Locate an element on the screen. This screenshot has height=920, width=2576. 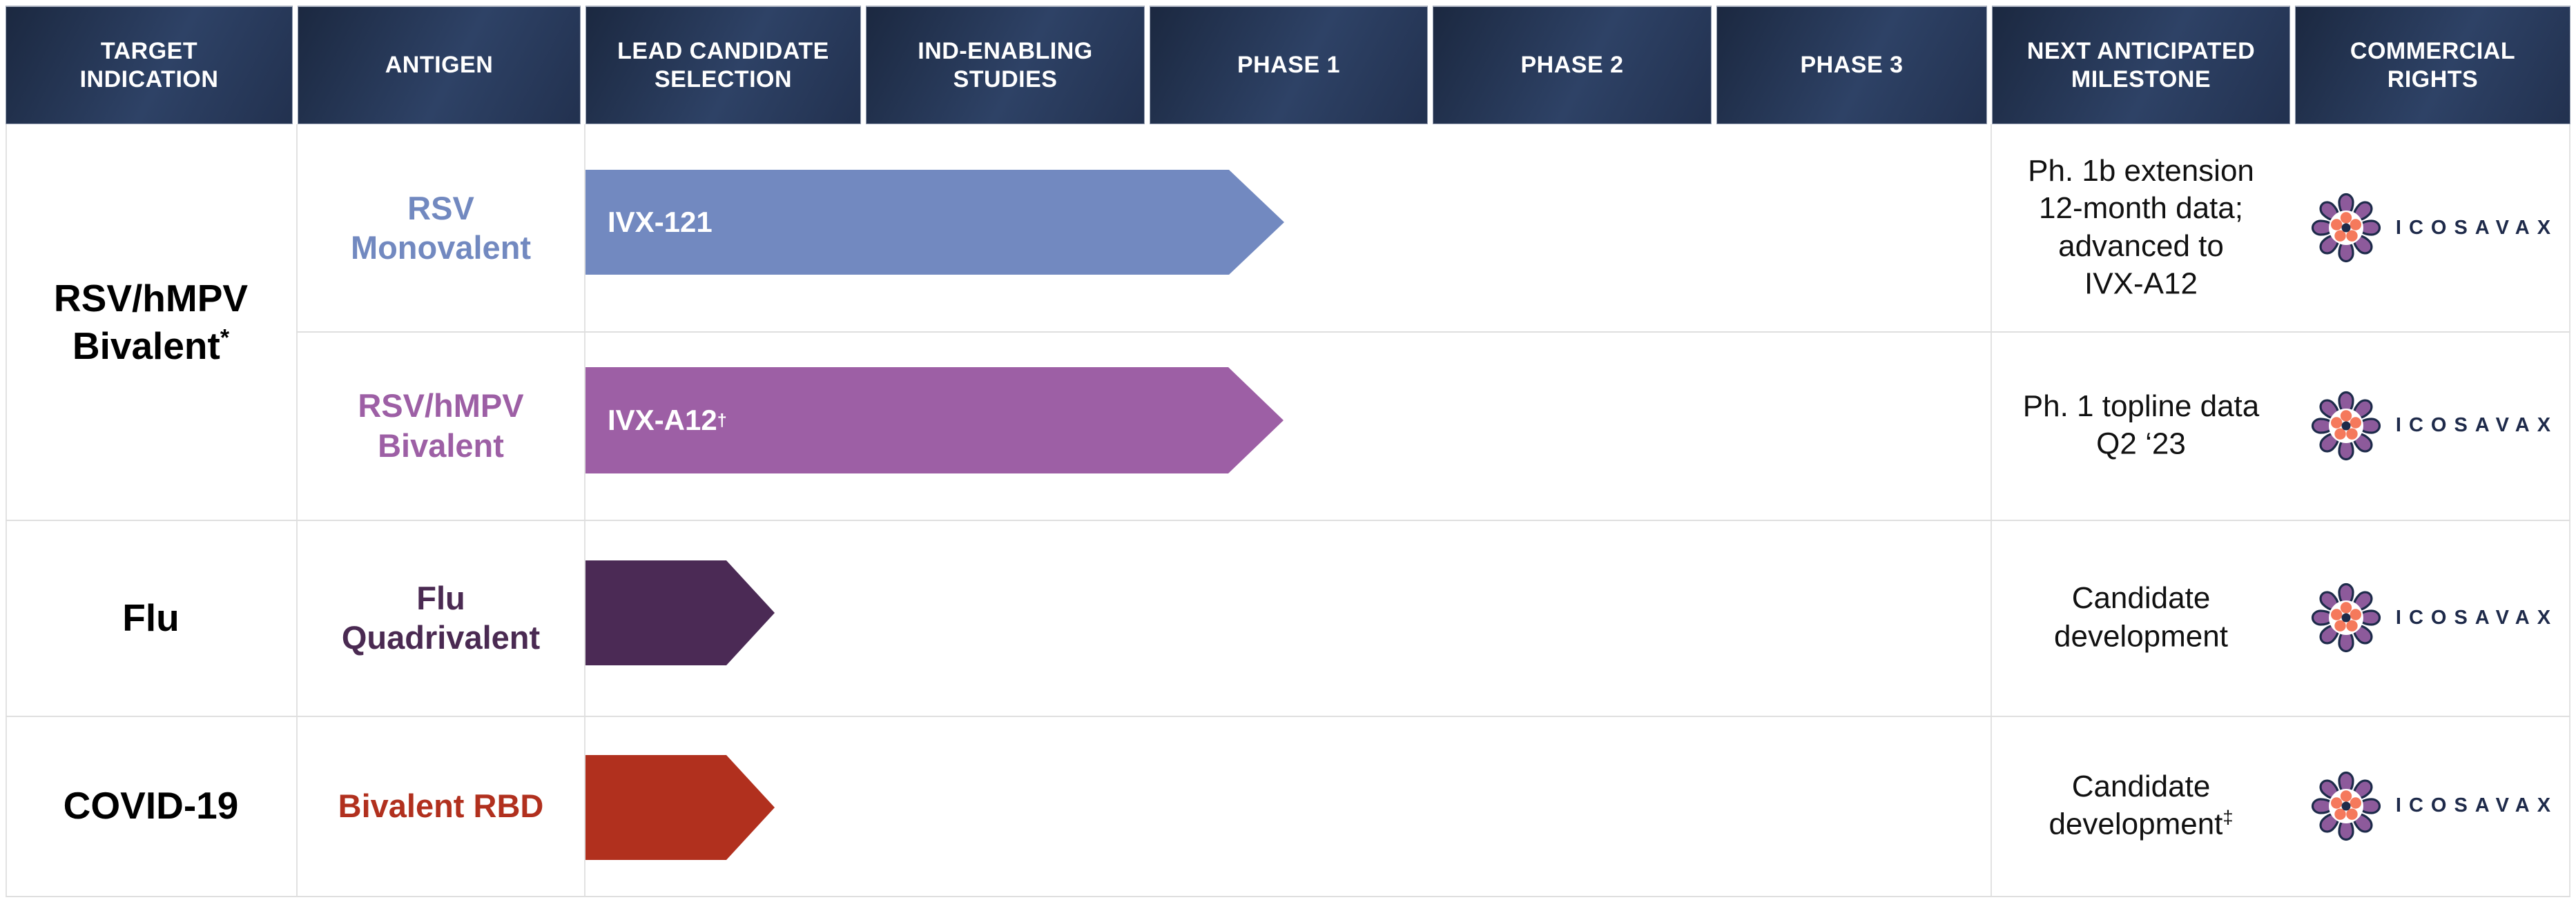
indication-label: Flu is located at coordinates (151, 617).